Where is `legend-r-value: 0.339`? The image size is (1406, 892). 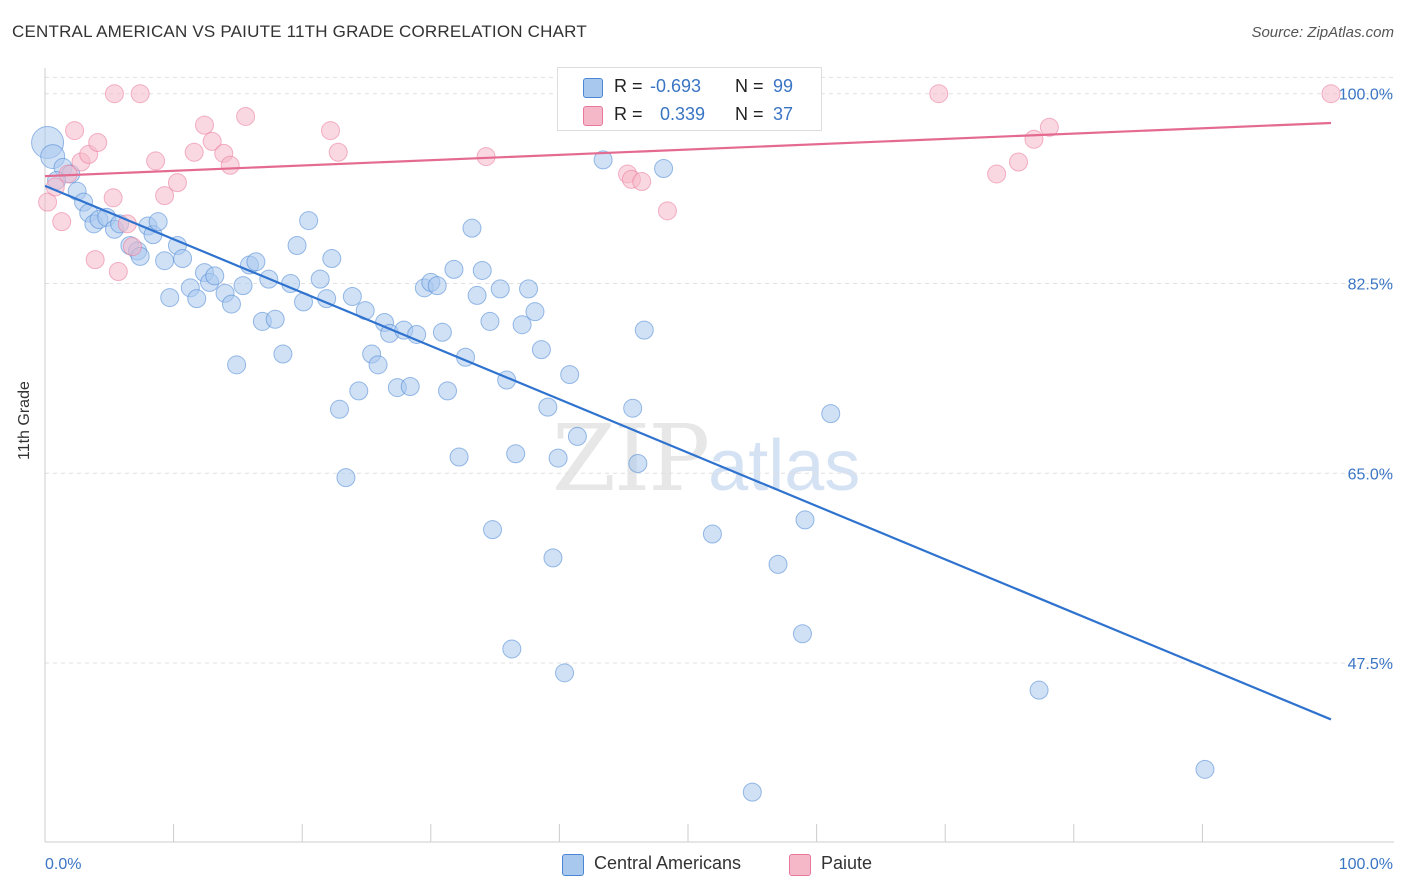 legend-r-value: 0.339 is located at coordinates (683, 114).